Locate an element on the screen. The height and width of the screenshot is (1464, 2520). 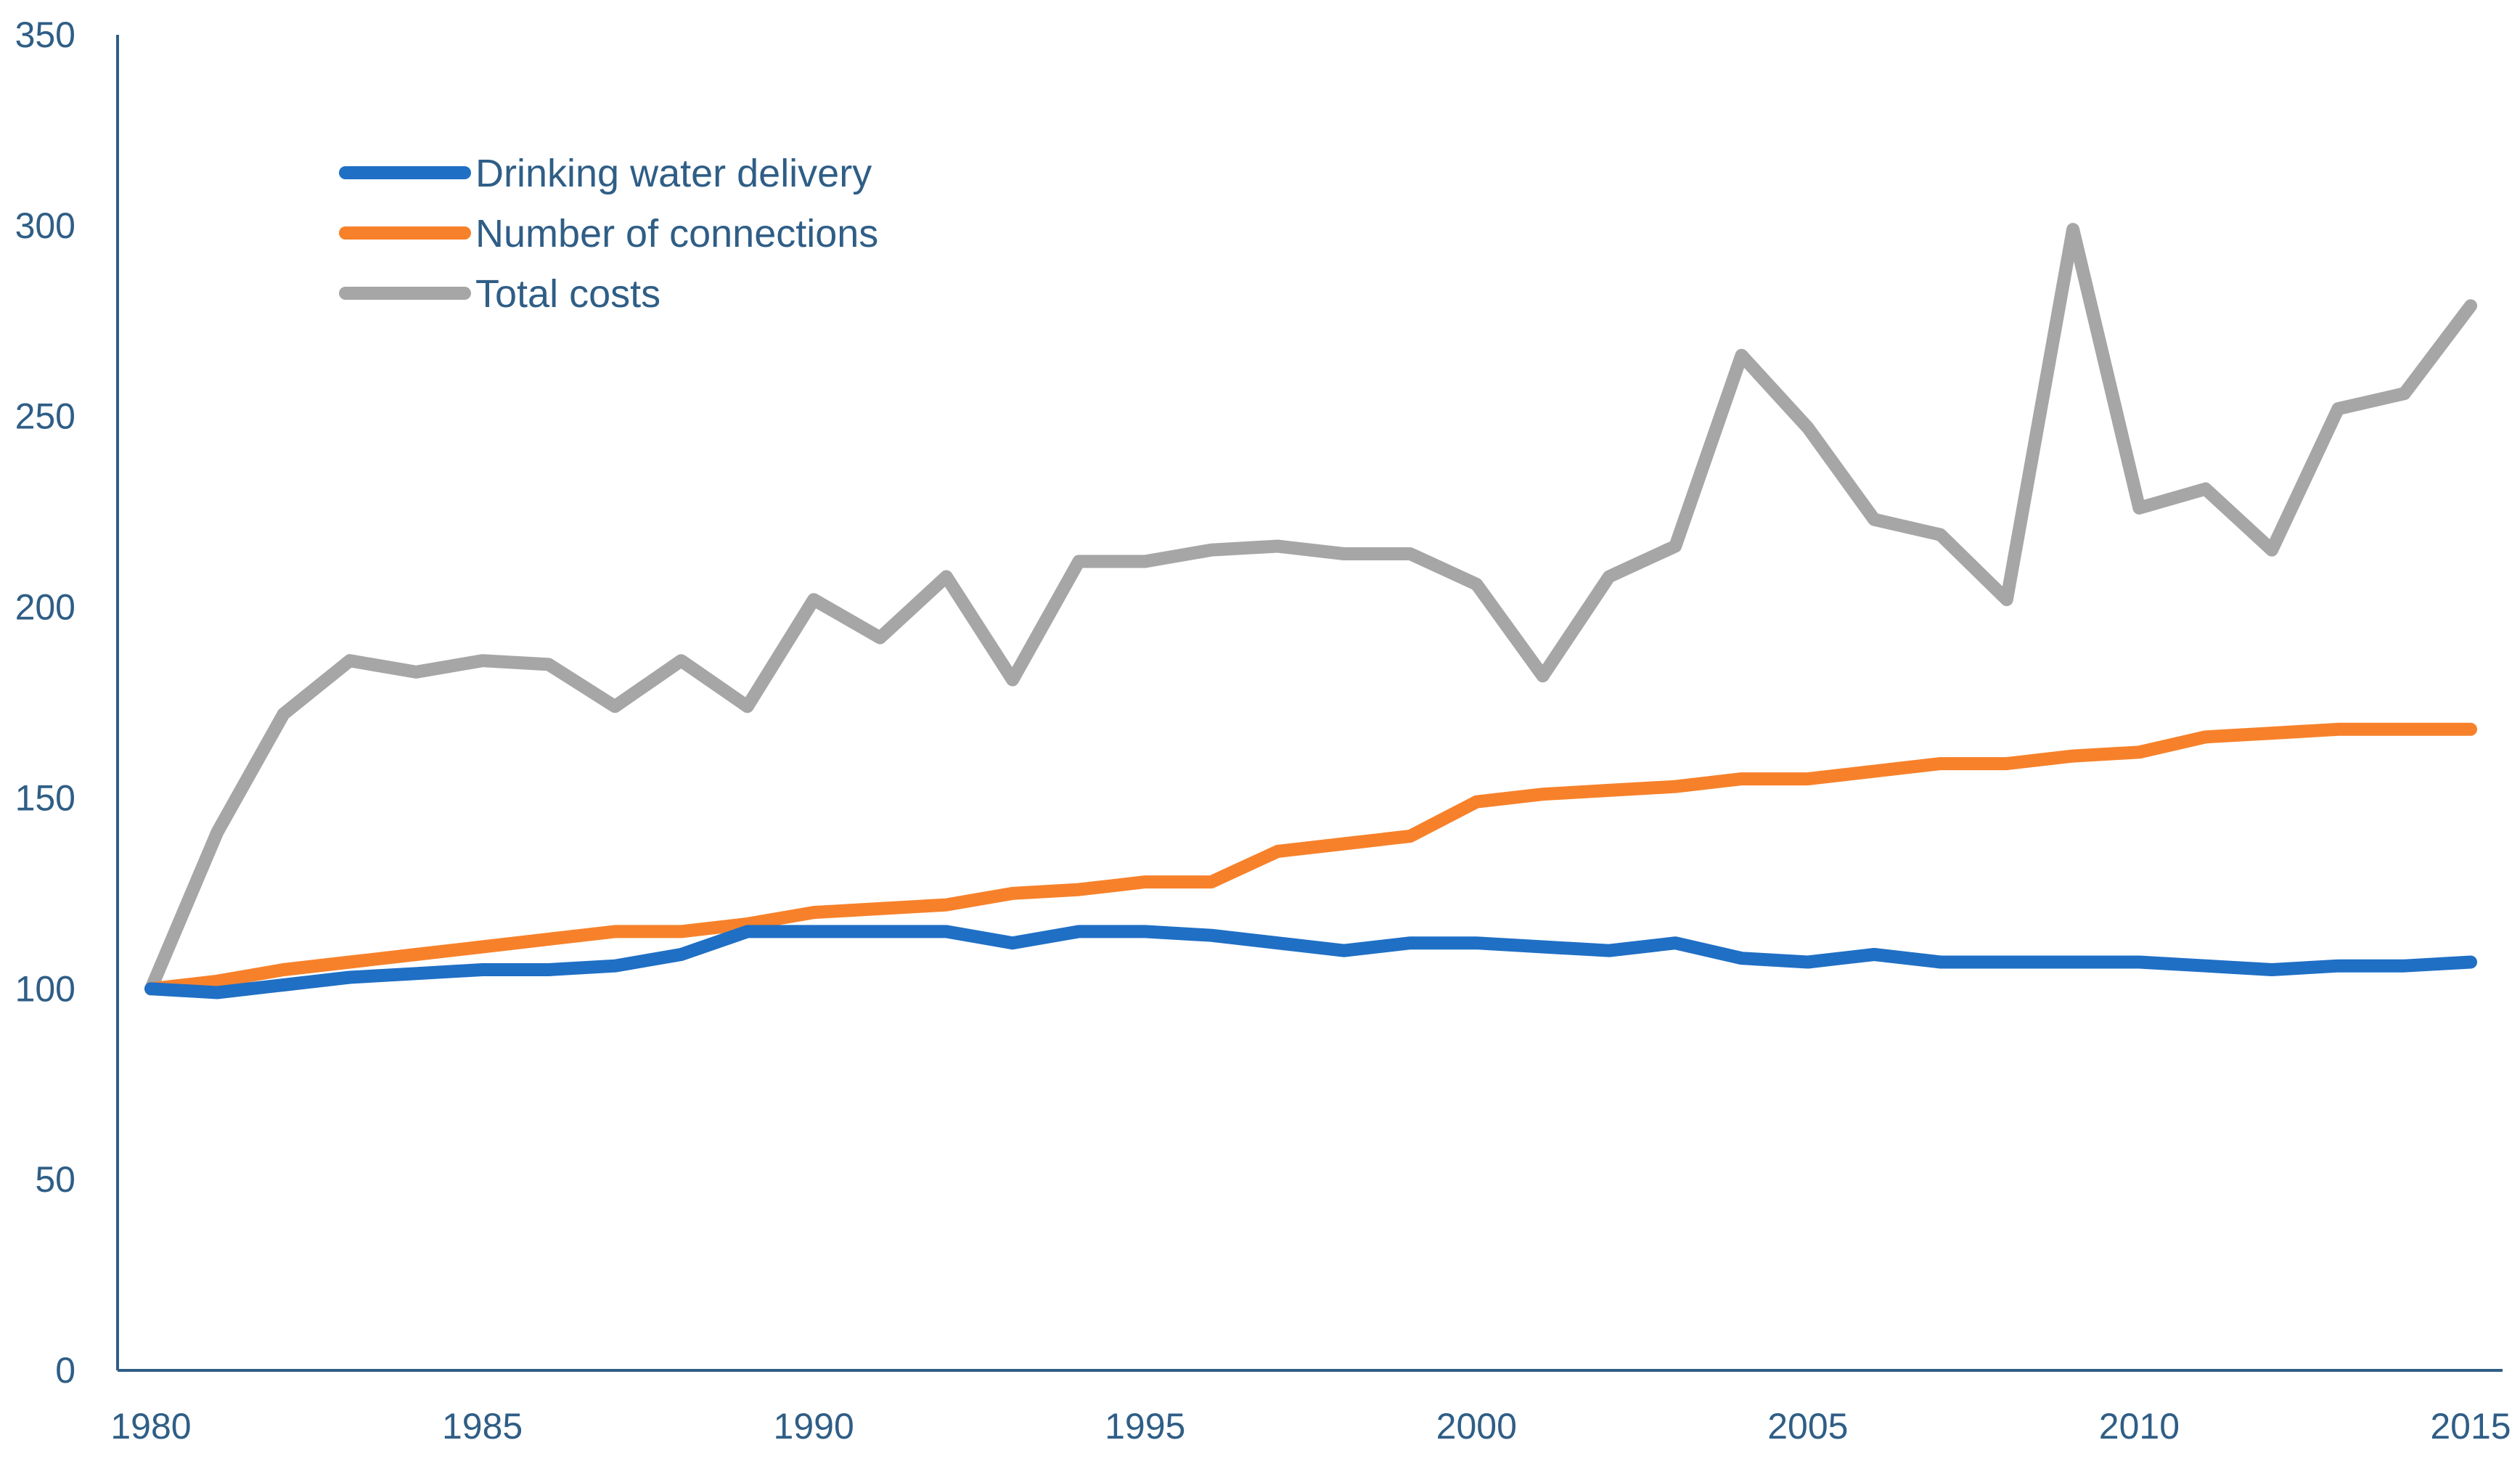
y-tick-label: 300 is located at coordinates (45, 225).